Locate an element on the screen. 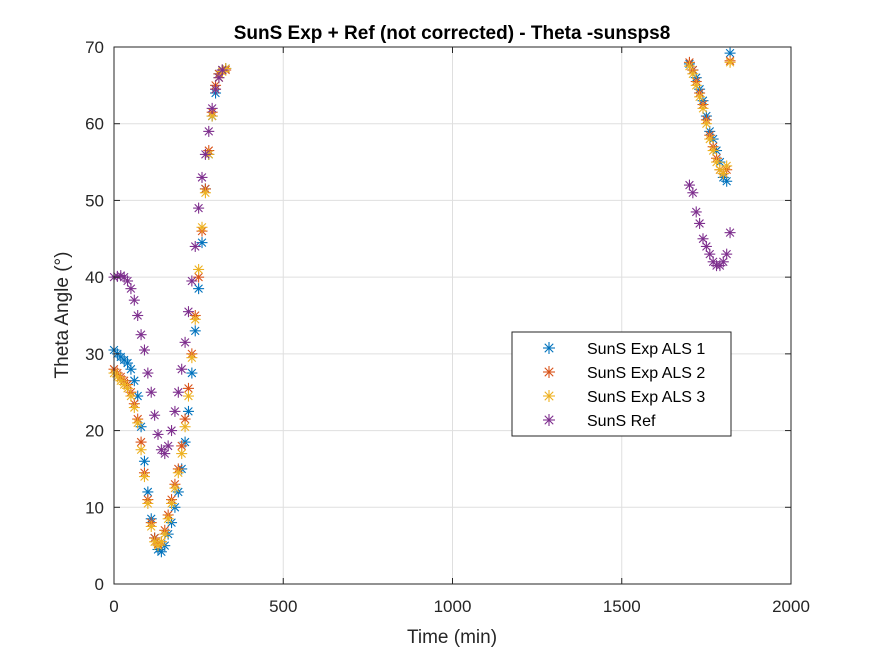 The image size is (875, 656). y-tick-label: 50 is located at coordinates (94, 200).